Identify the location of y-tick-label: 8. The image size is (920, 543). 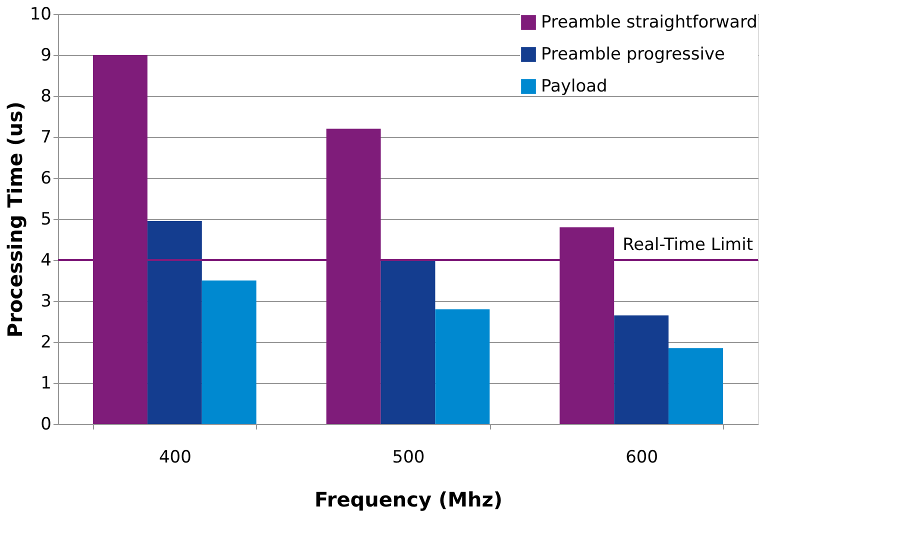
(46, 96).